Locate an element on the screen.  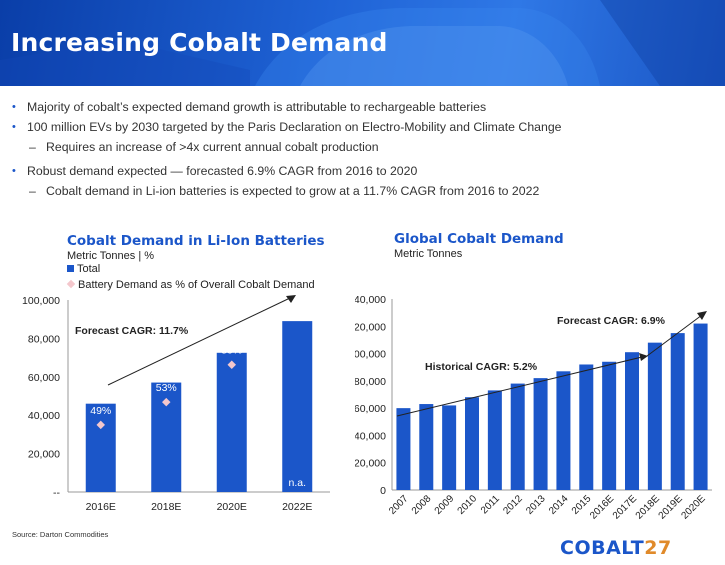
y-tick-label: 140,000 is located at coordinates (370, 300).